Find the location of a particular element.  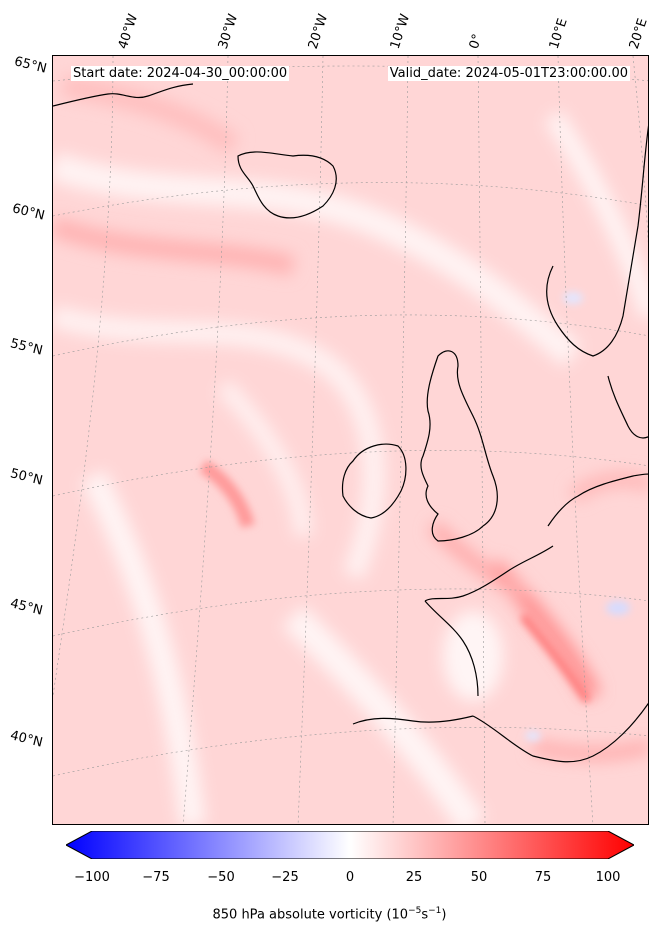

colorbar-tick: 25 is located at coordinates (414, 877).